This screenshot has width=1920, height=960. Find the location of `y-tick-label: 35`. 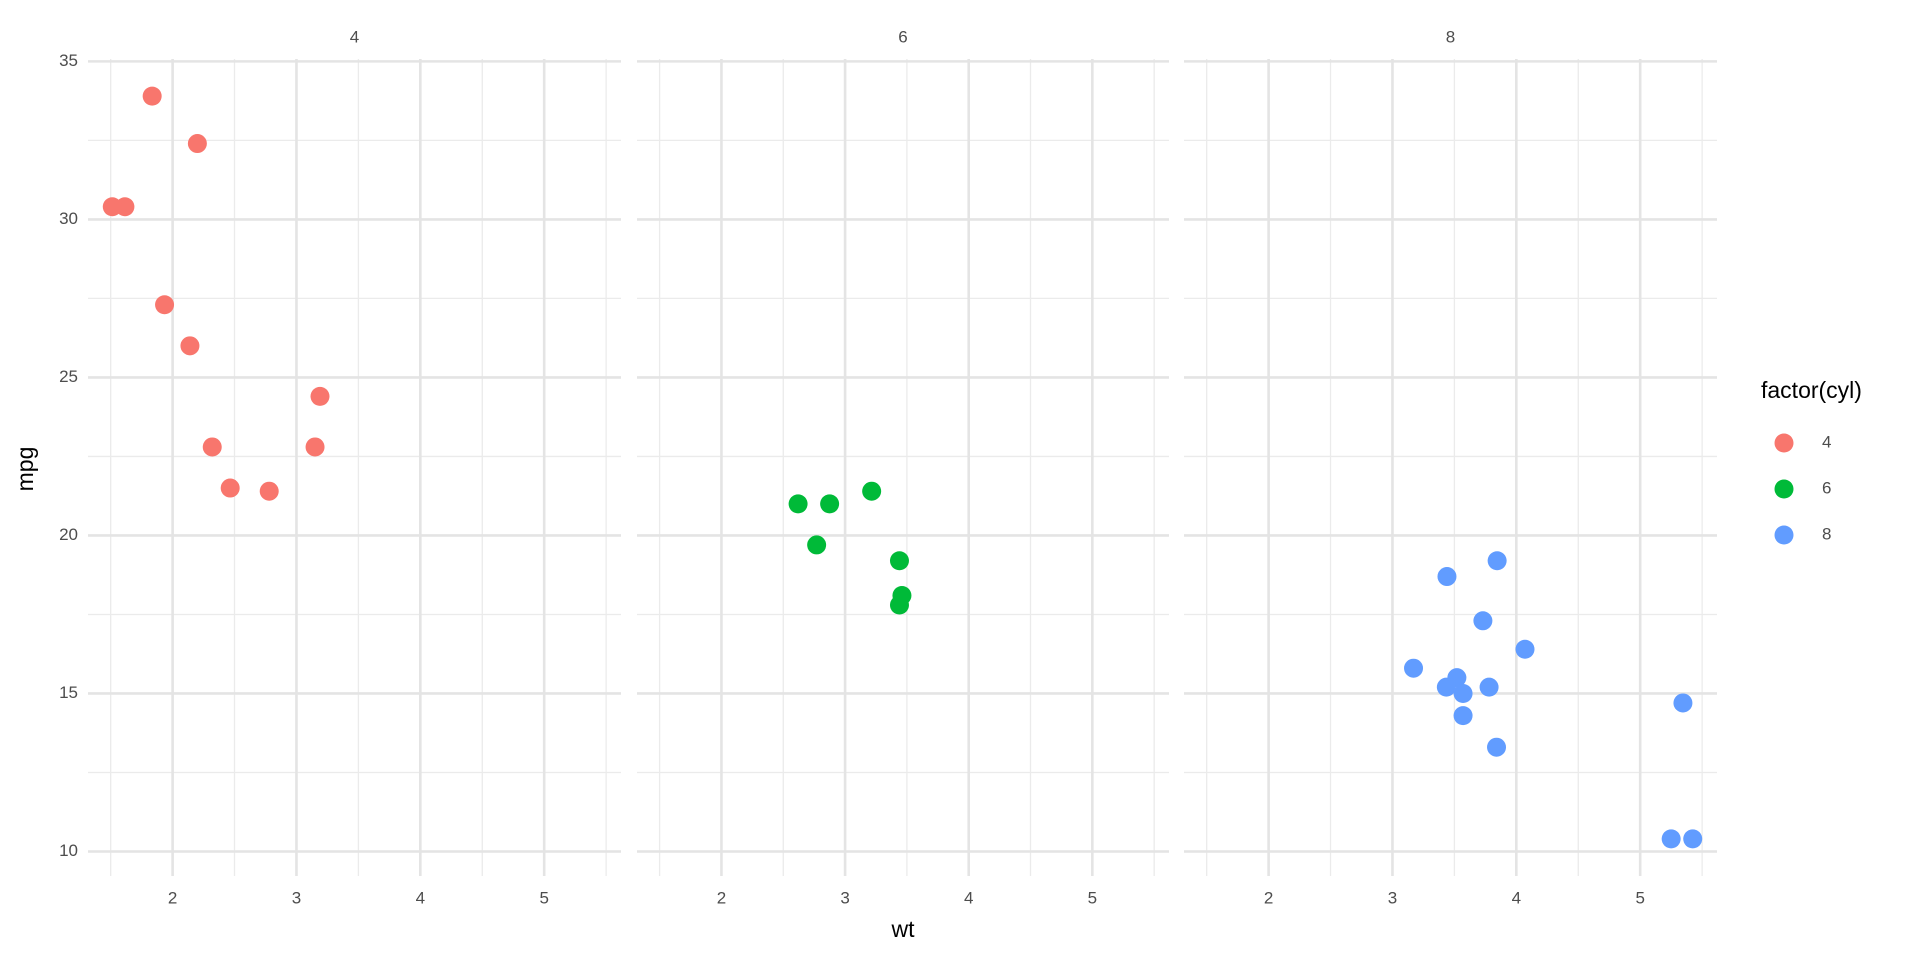

y-tick-label: 35 is located at coordinates (68, 60).